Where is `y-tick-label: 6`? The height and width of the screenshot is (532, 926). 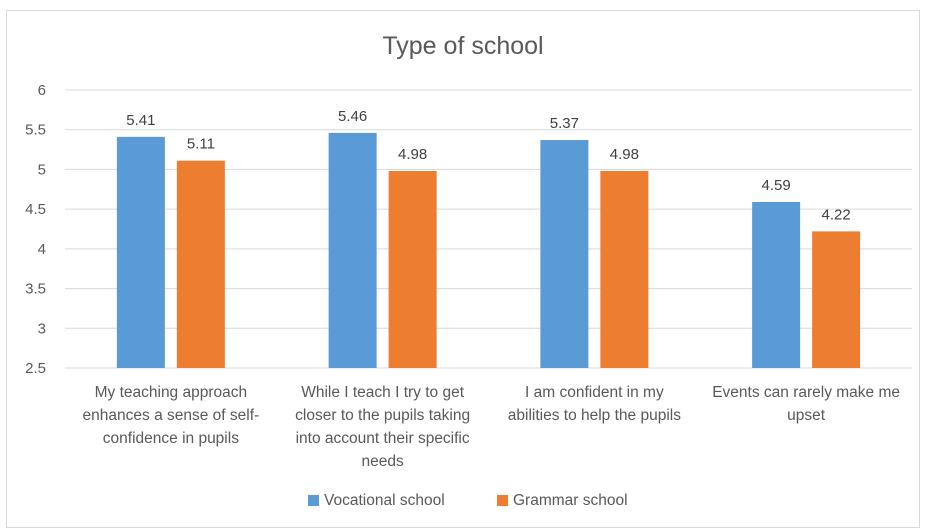
y-tick-label: 6 is located at coordinates (42, 90).